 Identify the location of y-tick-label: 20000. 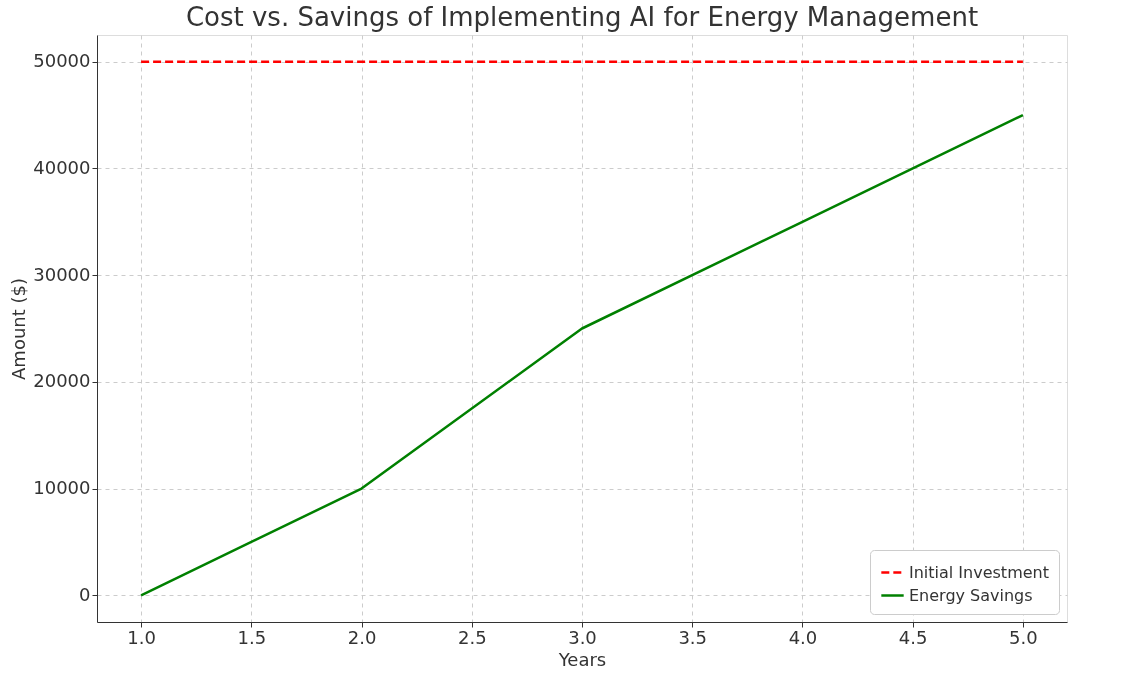
(62, 381).